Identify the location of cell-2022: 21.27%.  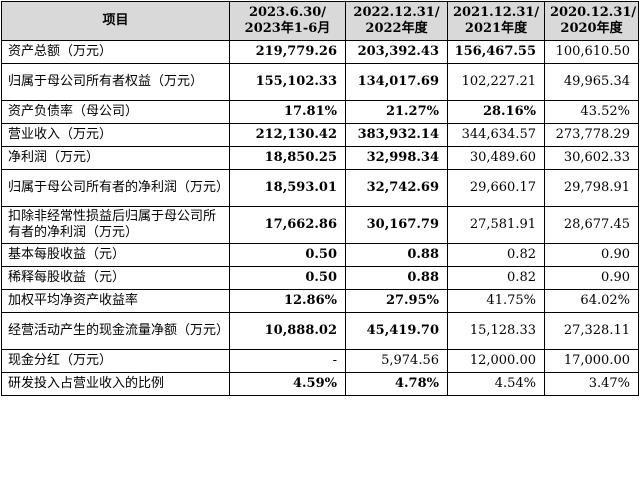
(396, 112).